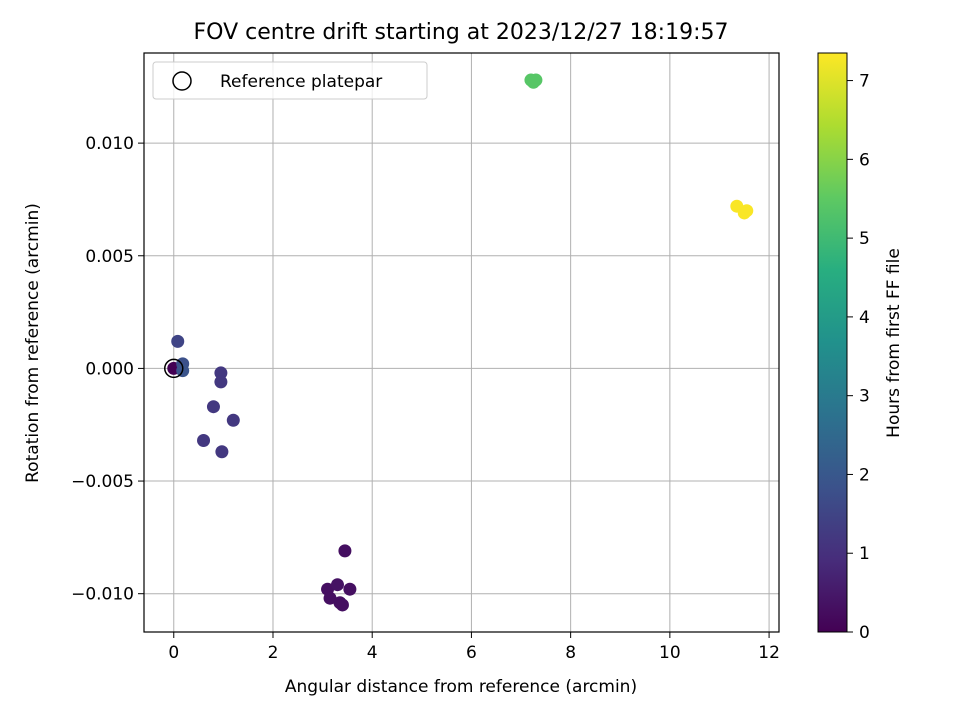 The image size is (960, 720). I want to click on colorbar-tick-label: 6, so click(864, 160).